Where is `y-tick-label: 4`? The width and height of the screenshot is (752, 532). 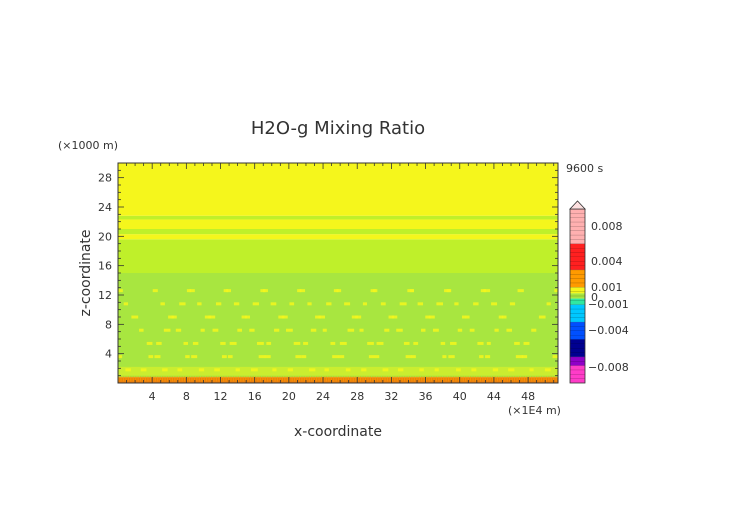 y-tick-label: 4 is located at coordinates (108, 354).